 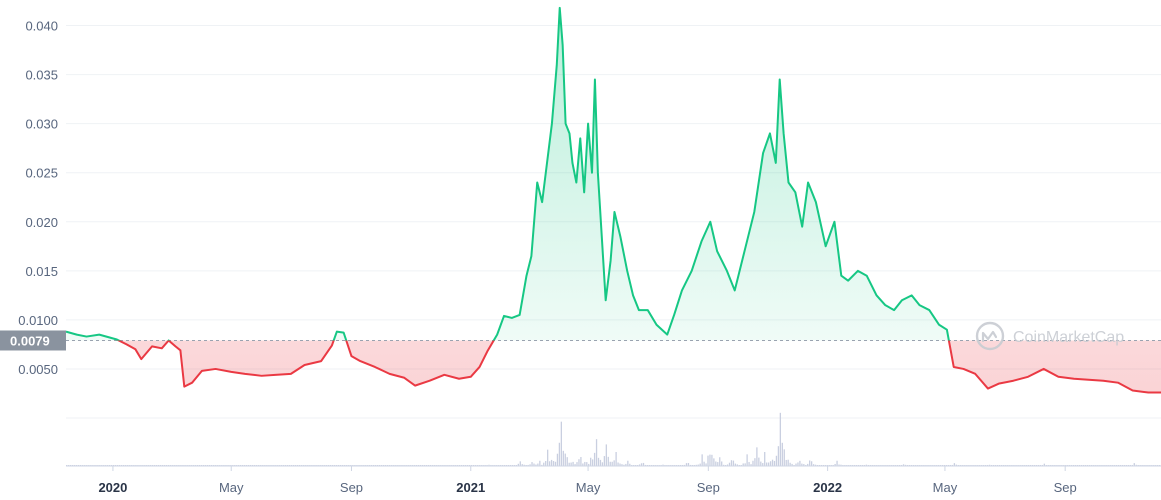 What do you see at coordinates (990, 336) in the screenshot?
I see `coinmarketcap-logo-icon` at bounding box center [990, 336].